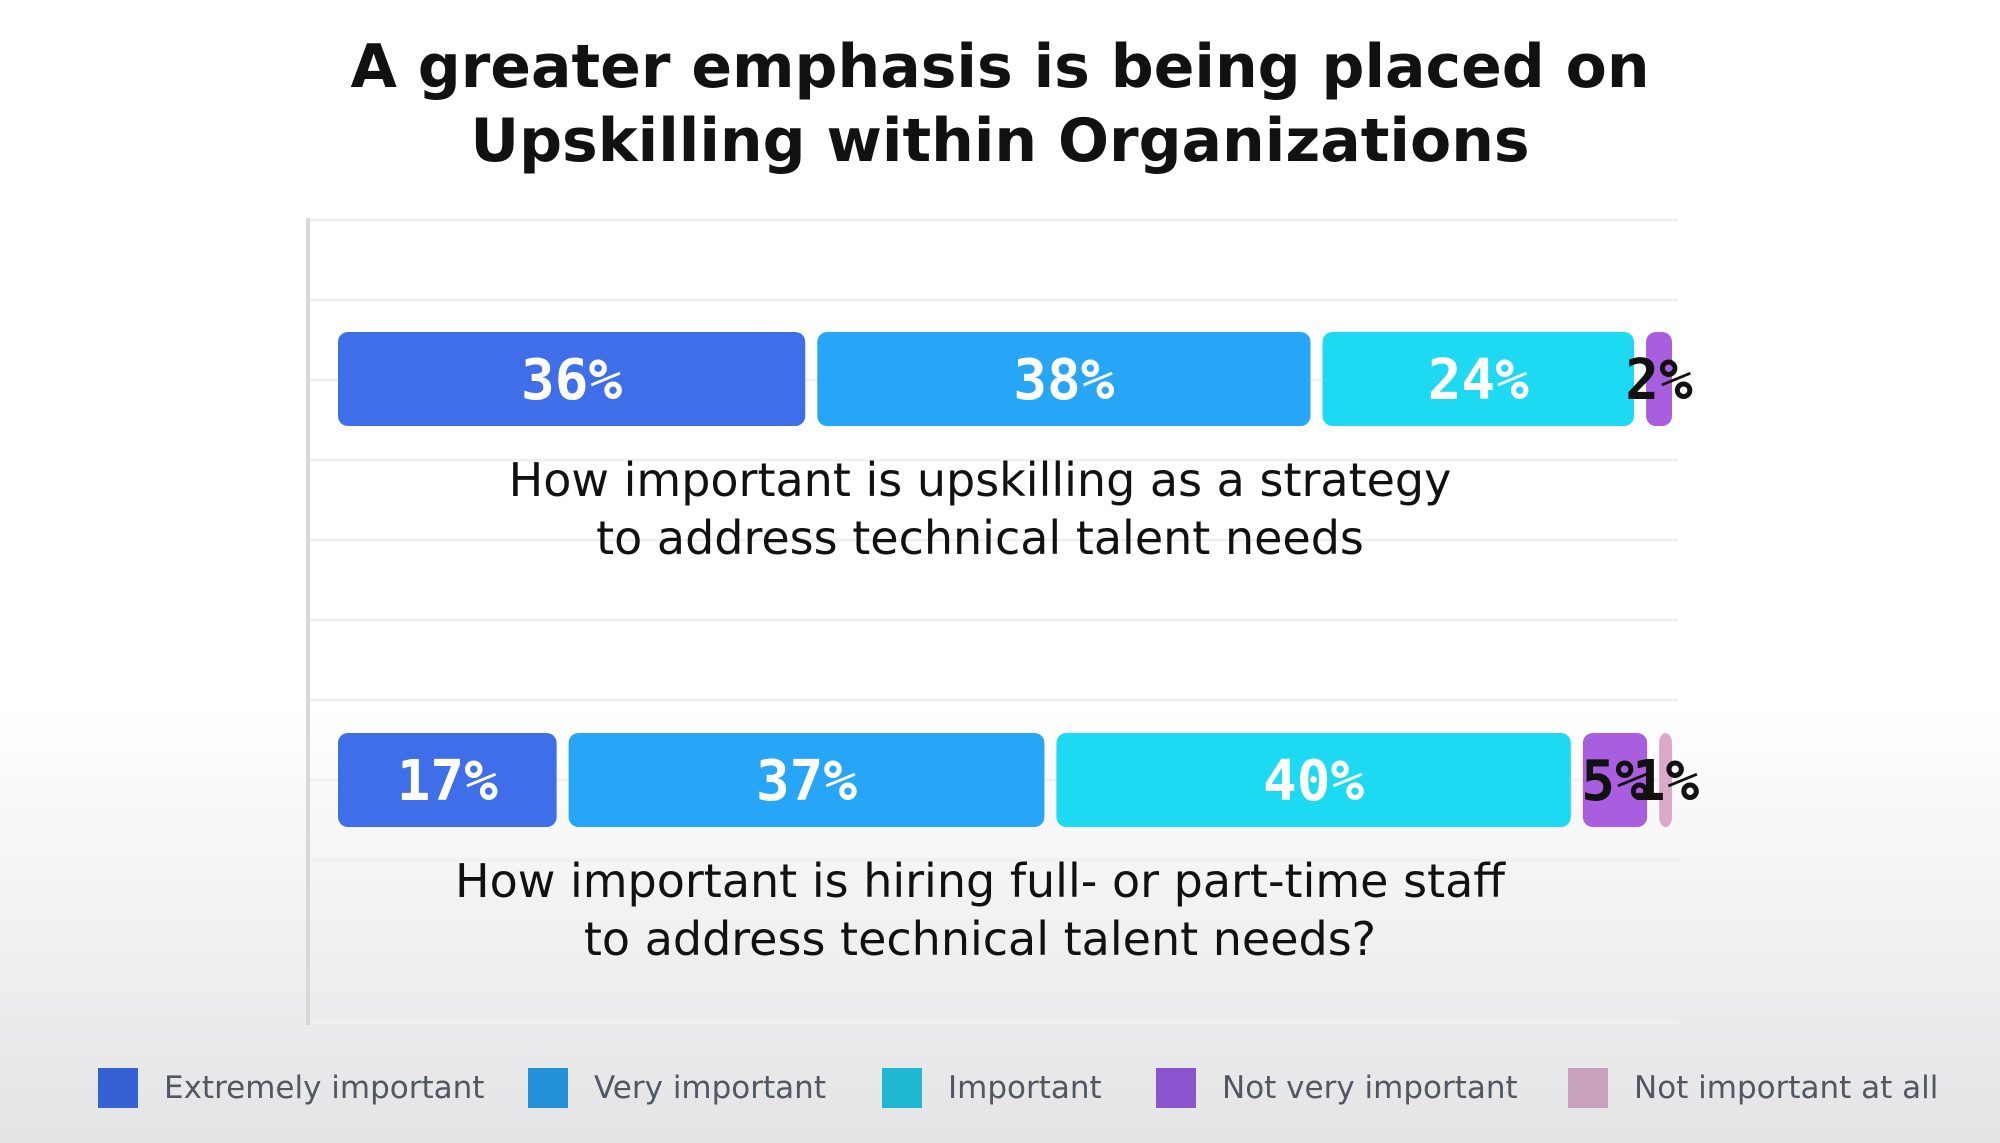  I want to click on data-label: 5%, so click(1615, 781).